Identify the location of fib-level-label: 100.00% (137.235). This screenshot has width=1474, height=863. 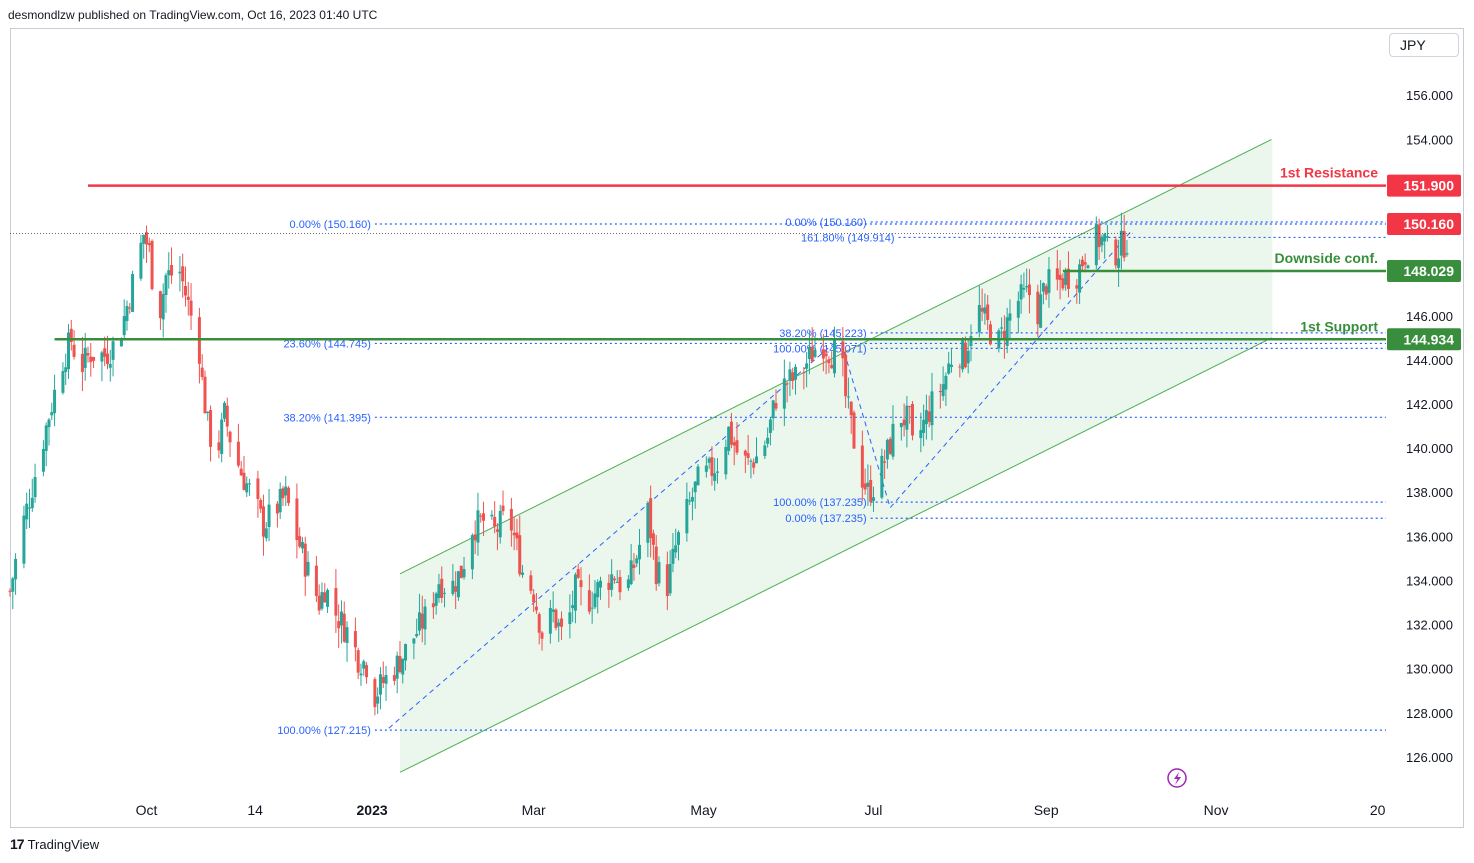
(820, 503).